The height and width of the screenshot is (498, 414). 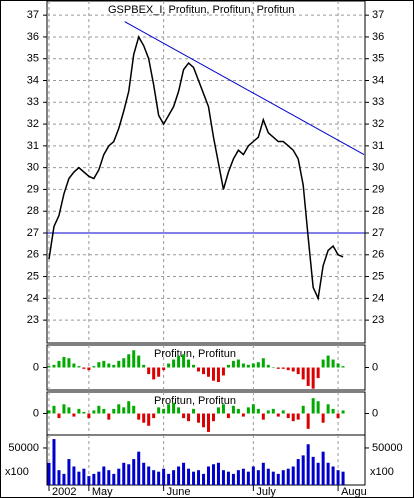 I want to click on x-tick-label: July, so click(x=266, y=492).